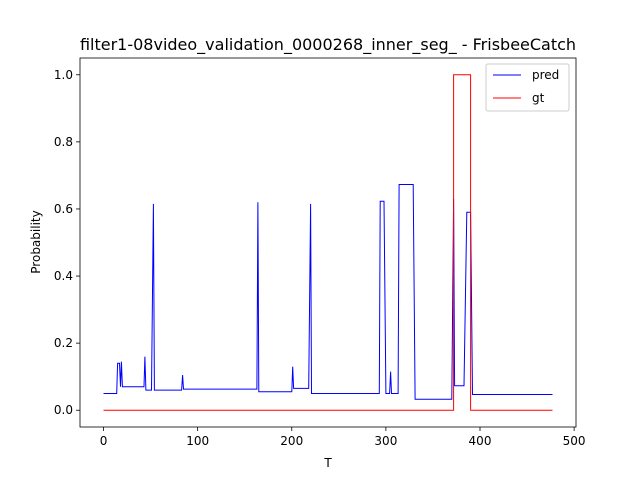 The height and width of the screenshot is (480, 640). I want to click on legend-frame, so click(527, 87).